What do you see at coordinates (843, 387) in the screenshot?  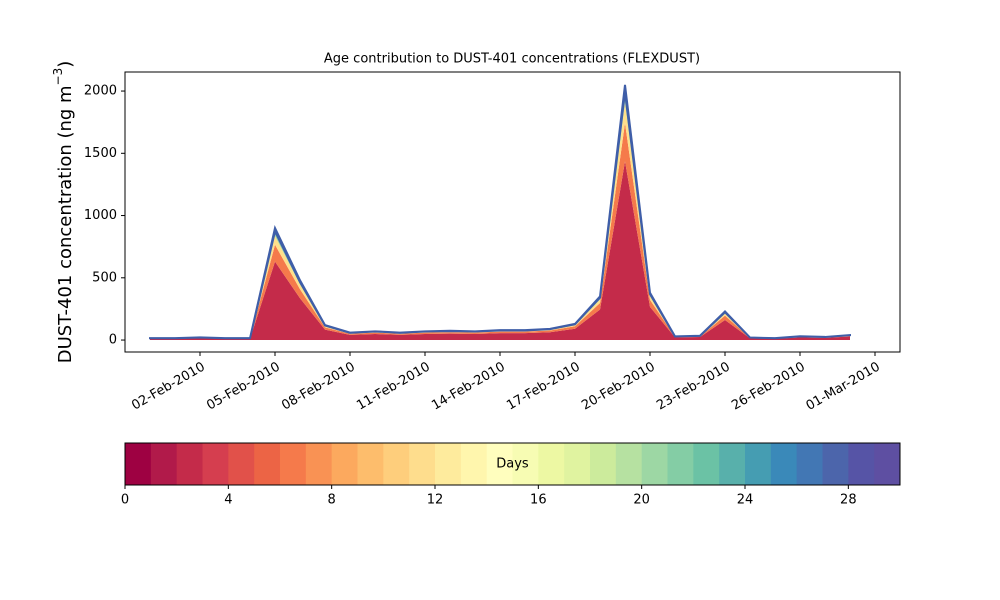 I see `x-tick-label: 01-Mar-2010` at bounding box center [843, 387].